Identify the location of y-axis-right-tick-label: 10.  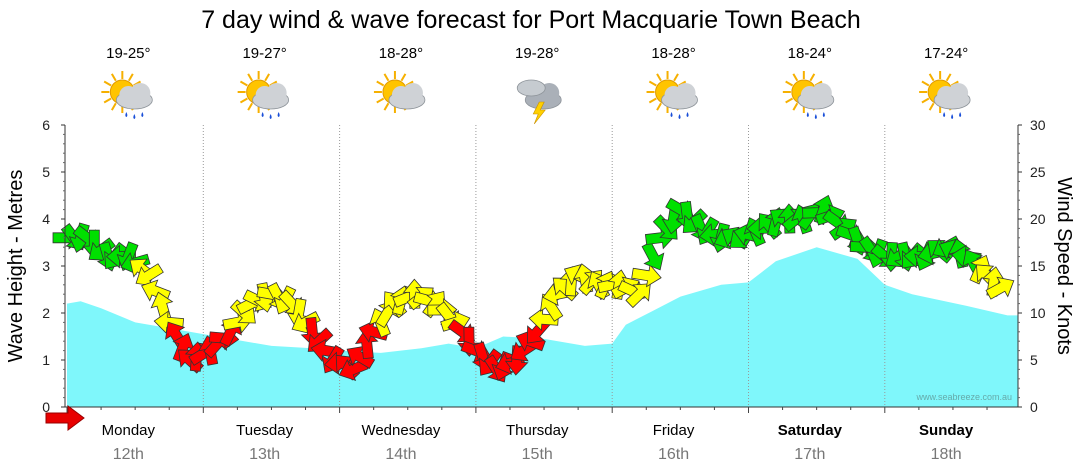
(1038, 313).